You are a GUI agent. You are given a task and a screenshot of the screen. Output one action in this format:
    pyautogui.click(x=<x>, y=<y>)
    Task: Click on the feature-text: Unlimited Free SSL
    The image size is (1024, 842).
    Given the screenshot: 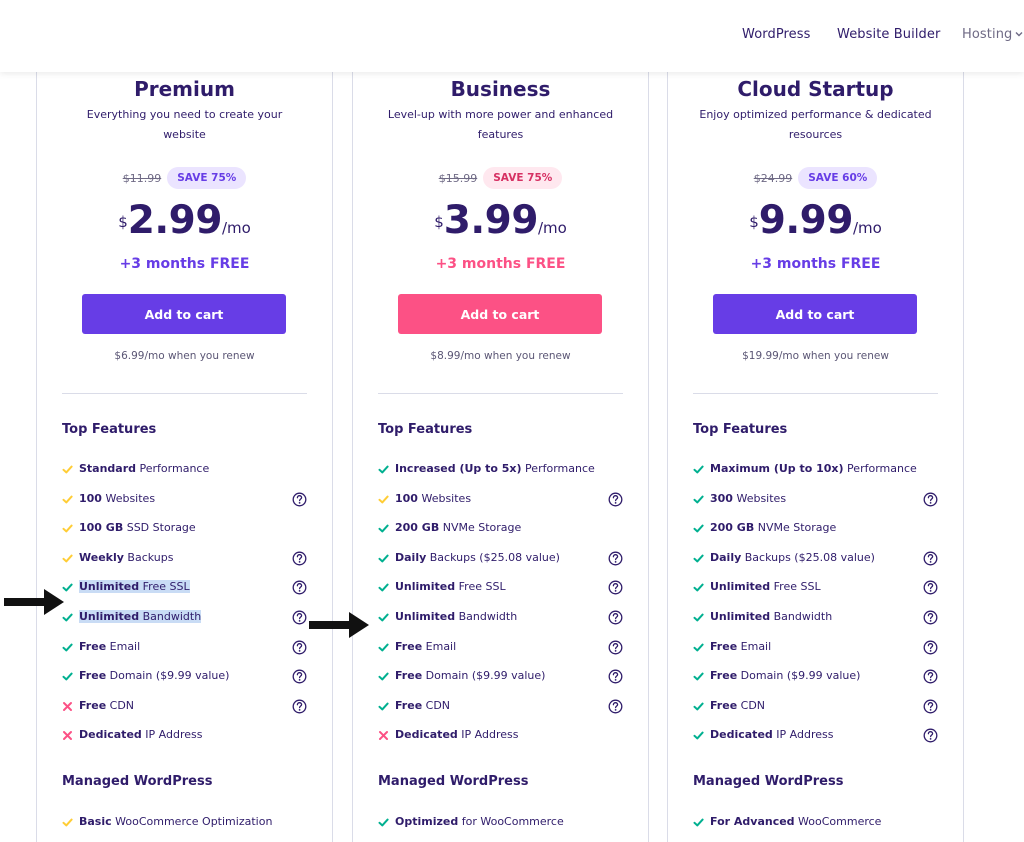 What is the action you would take?
    pyautogui.click(x=134, y=586)
    